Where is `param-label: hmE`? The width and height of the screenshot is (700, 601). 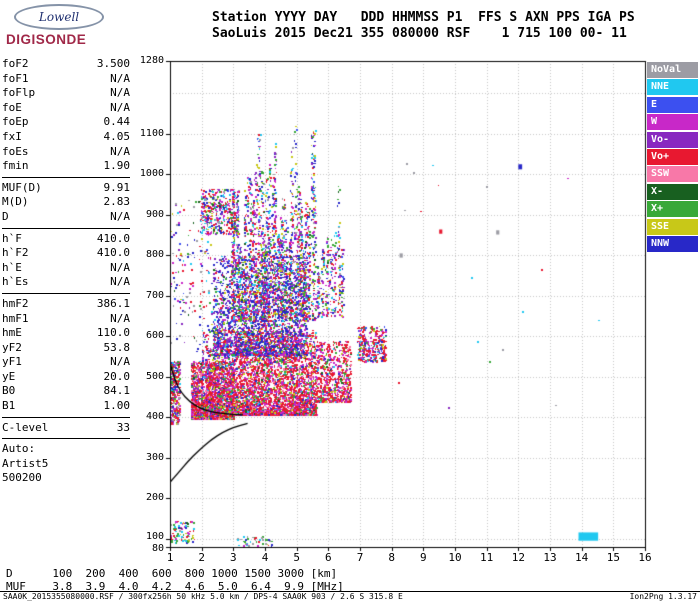
param-label: hmE is located at coordinates (12, 333).